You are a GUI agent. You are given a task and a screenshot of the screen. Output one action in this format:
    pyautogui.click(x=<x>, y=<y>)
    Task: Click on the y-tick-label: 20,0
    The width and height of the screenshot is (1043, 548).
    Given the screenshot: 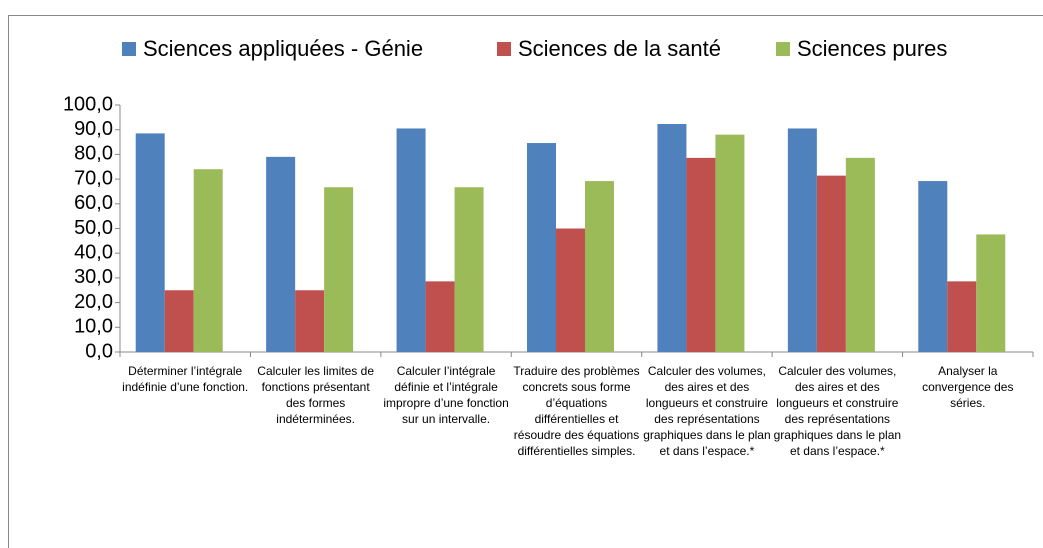 What is the action you would take?
    pyautogui.click(x=93, y=302)
    